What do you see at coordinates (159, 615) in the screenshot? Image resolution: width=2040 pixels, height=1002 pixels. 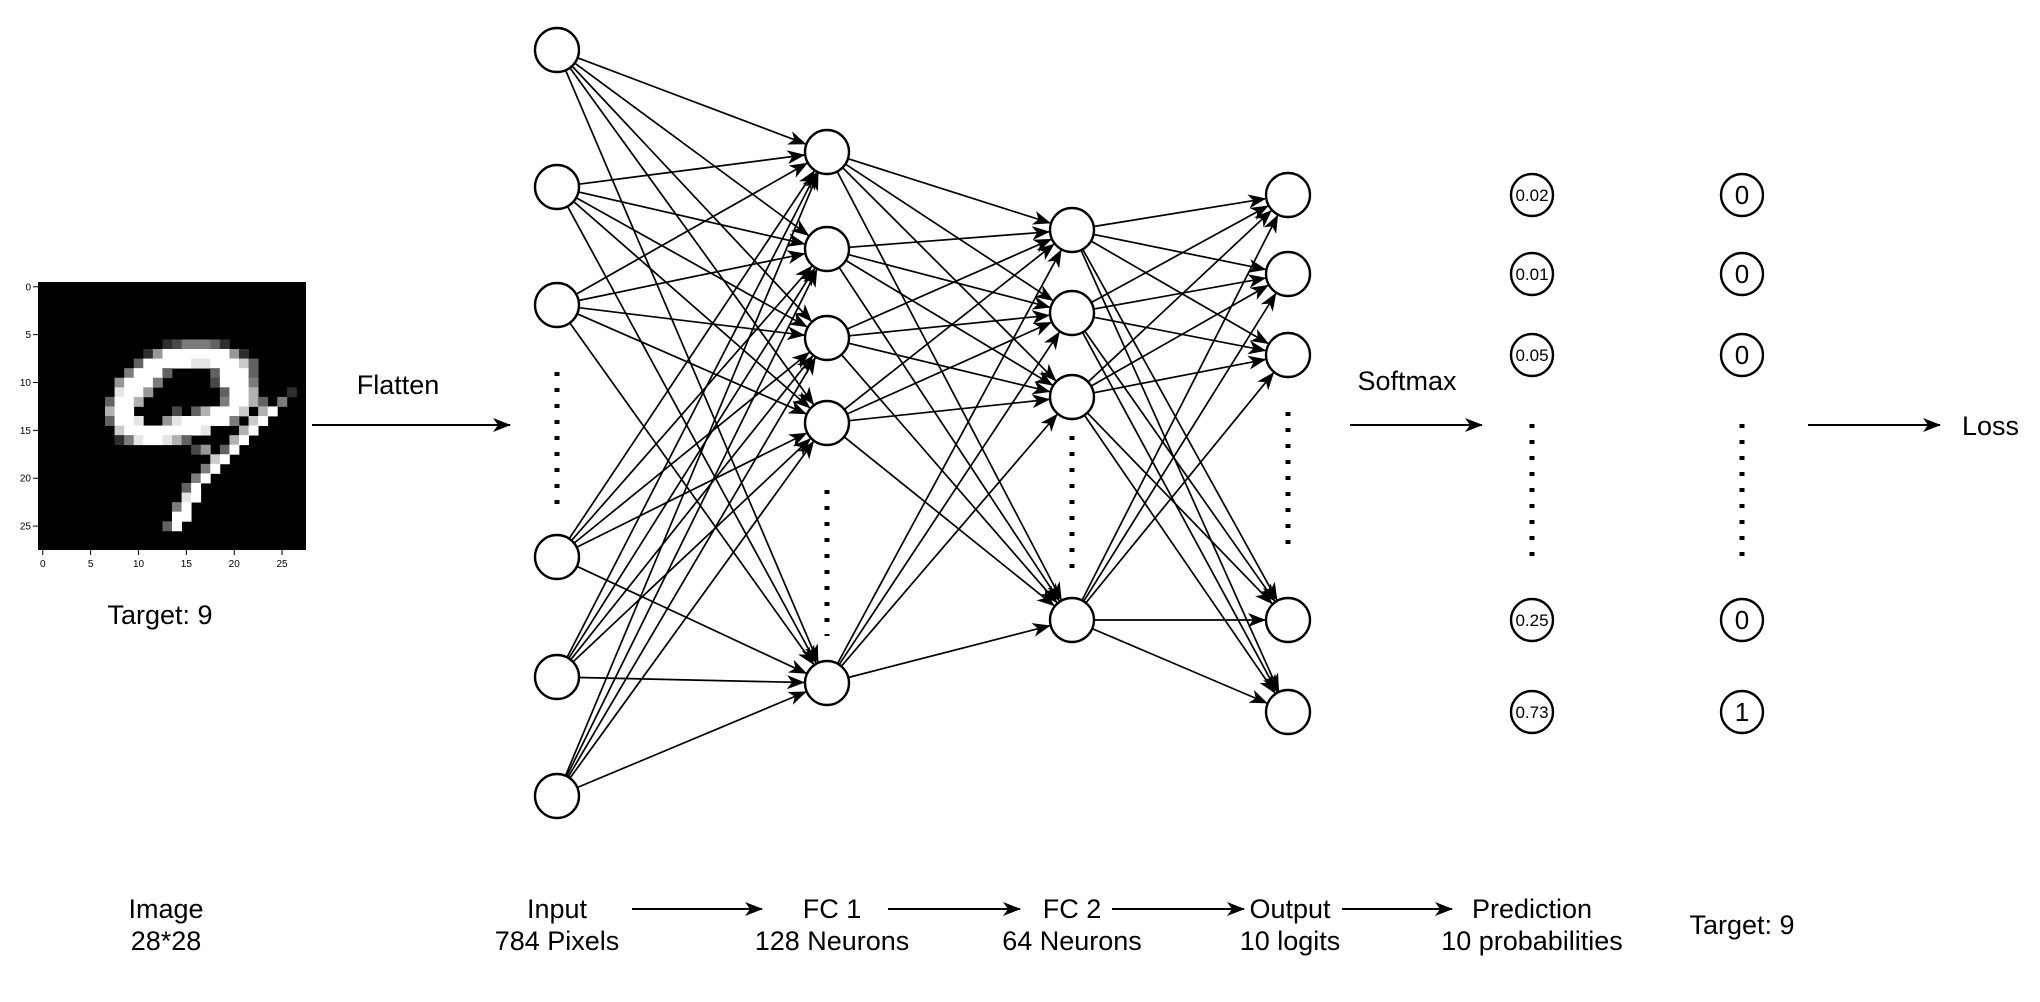 I see `image-target-caption: Target: 9` at bounding box center [159, 615].